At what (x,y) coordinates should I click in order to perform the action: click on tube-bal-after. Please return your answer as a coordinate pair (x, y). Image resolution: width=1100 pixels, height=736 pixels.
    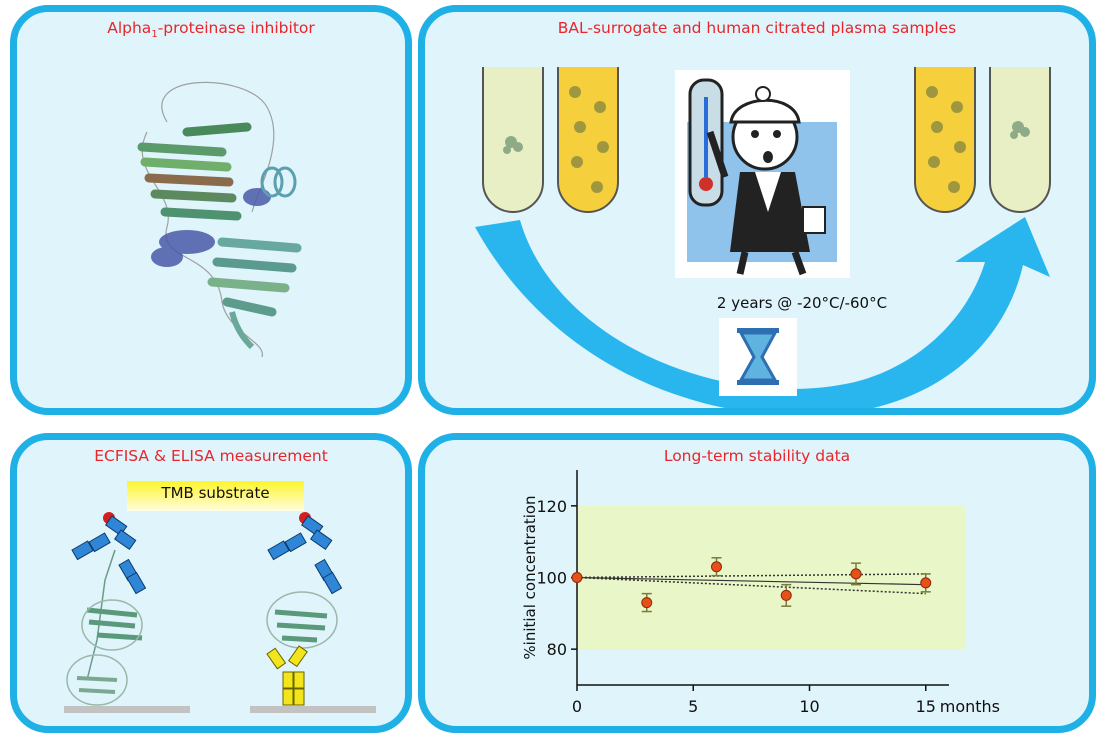
    Looking at the image, I should click on (1020, 140).